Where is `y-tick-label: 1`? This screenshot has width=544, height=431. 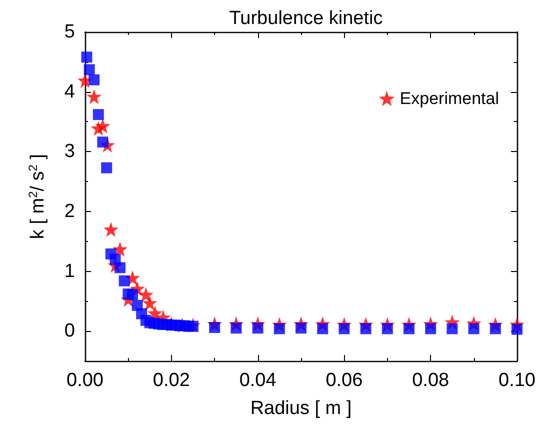 y-tick-label: 1 is located at coordinates (69, 271).